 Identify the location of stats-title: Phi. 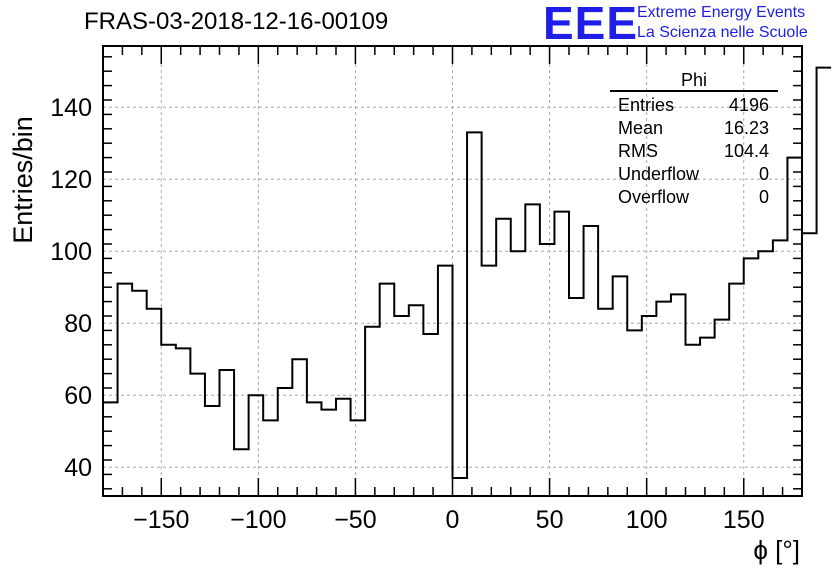
(694, 81).